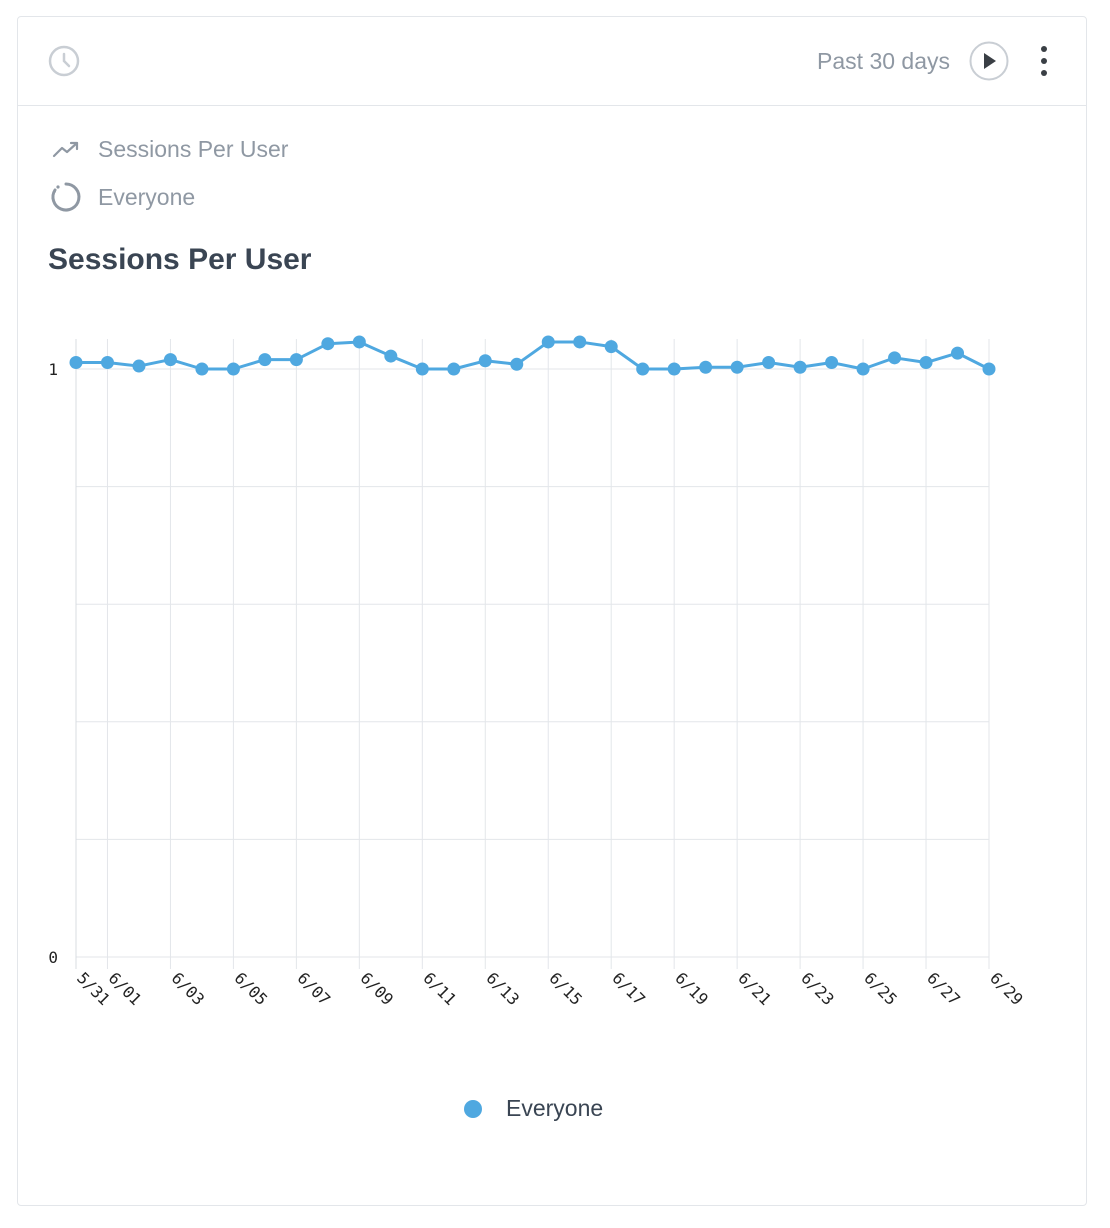 This screenshot has width=1110, height=1228. I want to click on metric-row: Sessions Per User, so click(168, 149).